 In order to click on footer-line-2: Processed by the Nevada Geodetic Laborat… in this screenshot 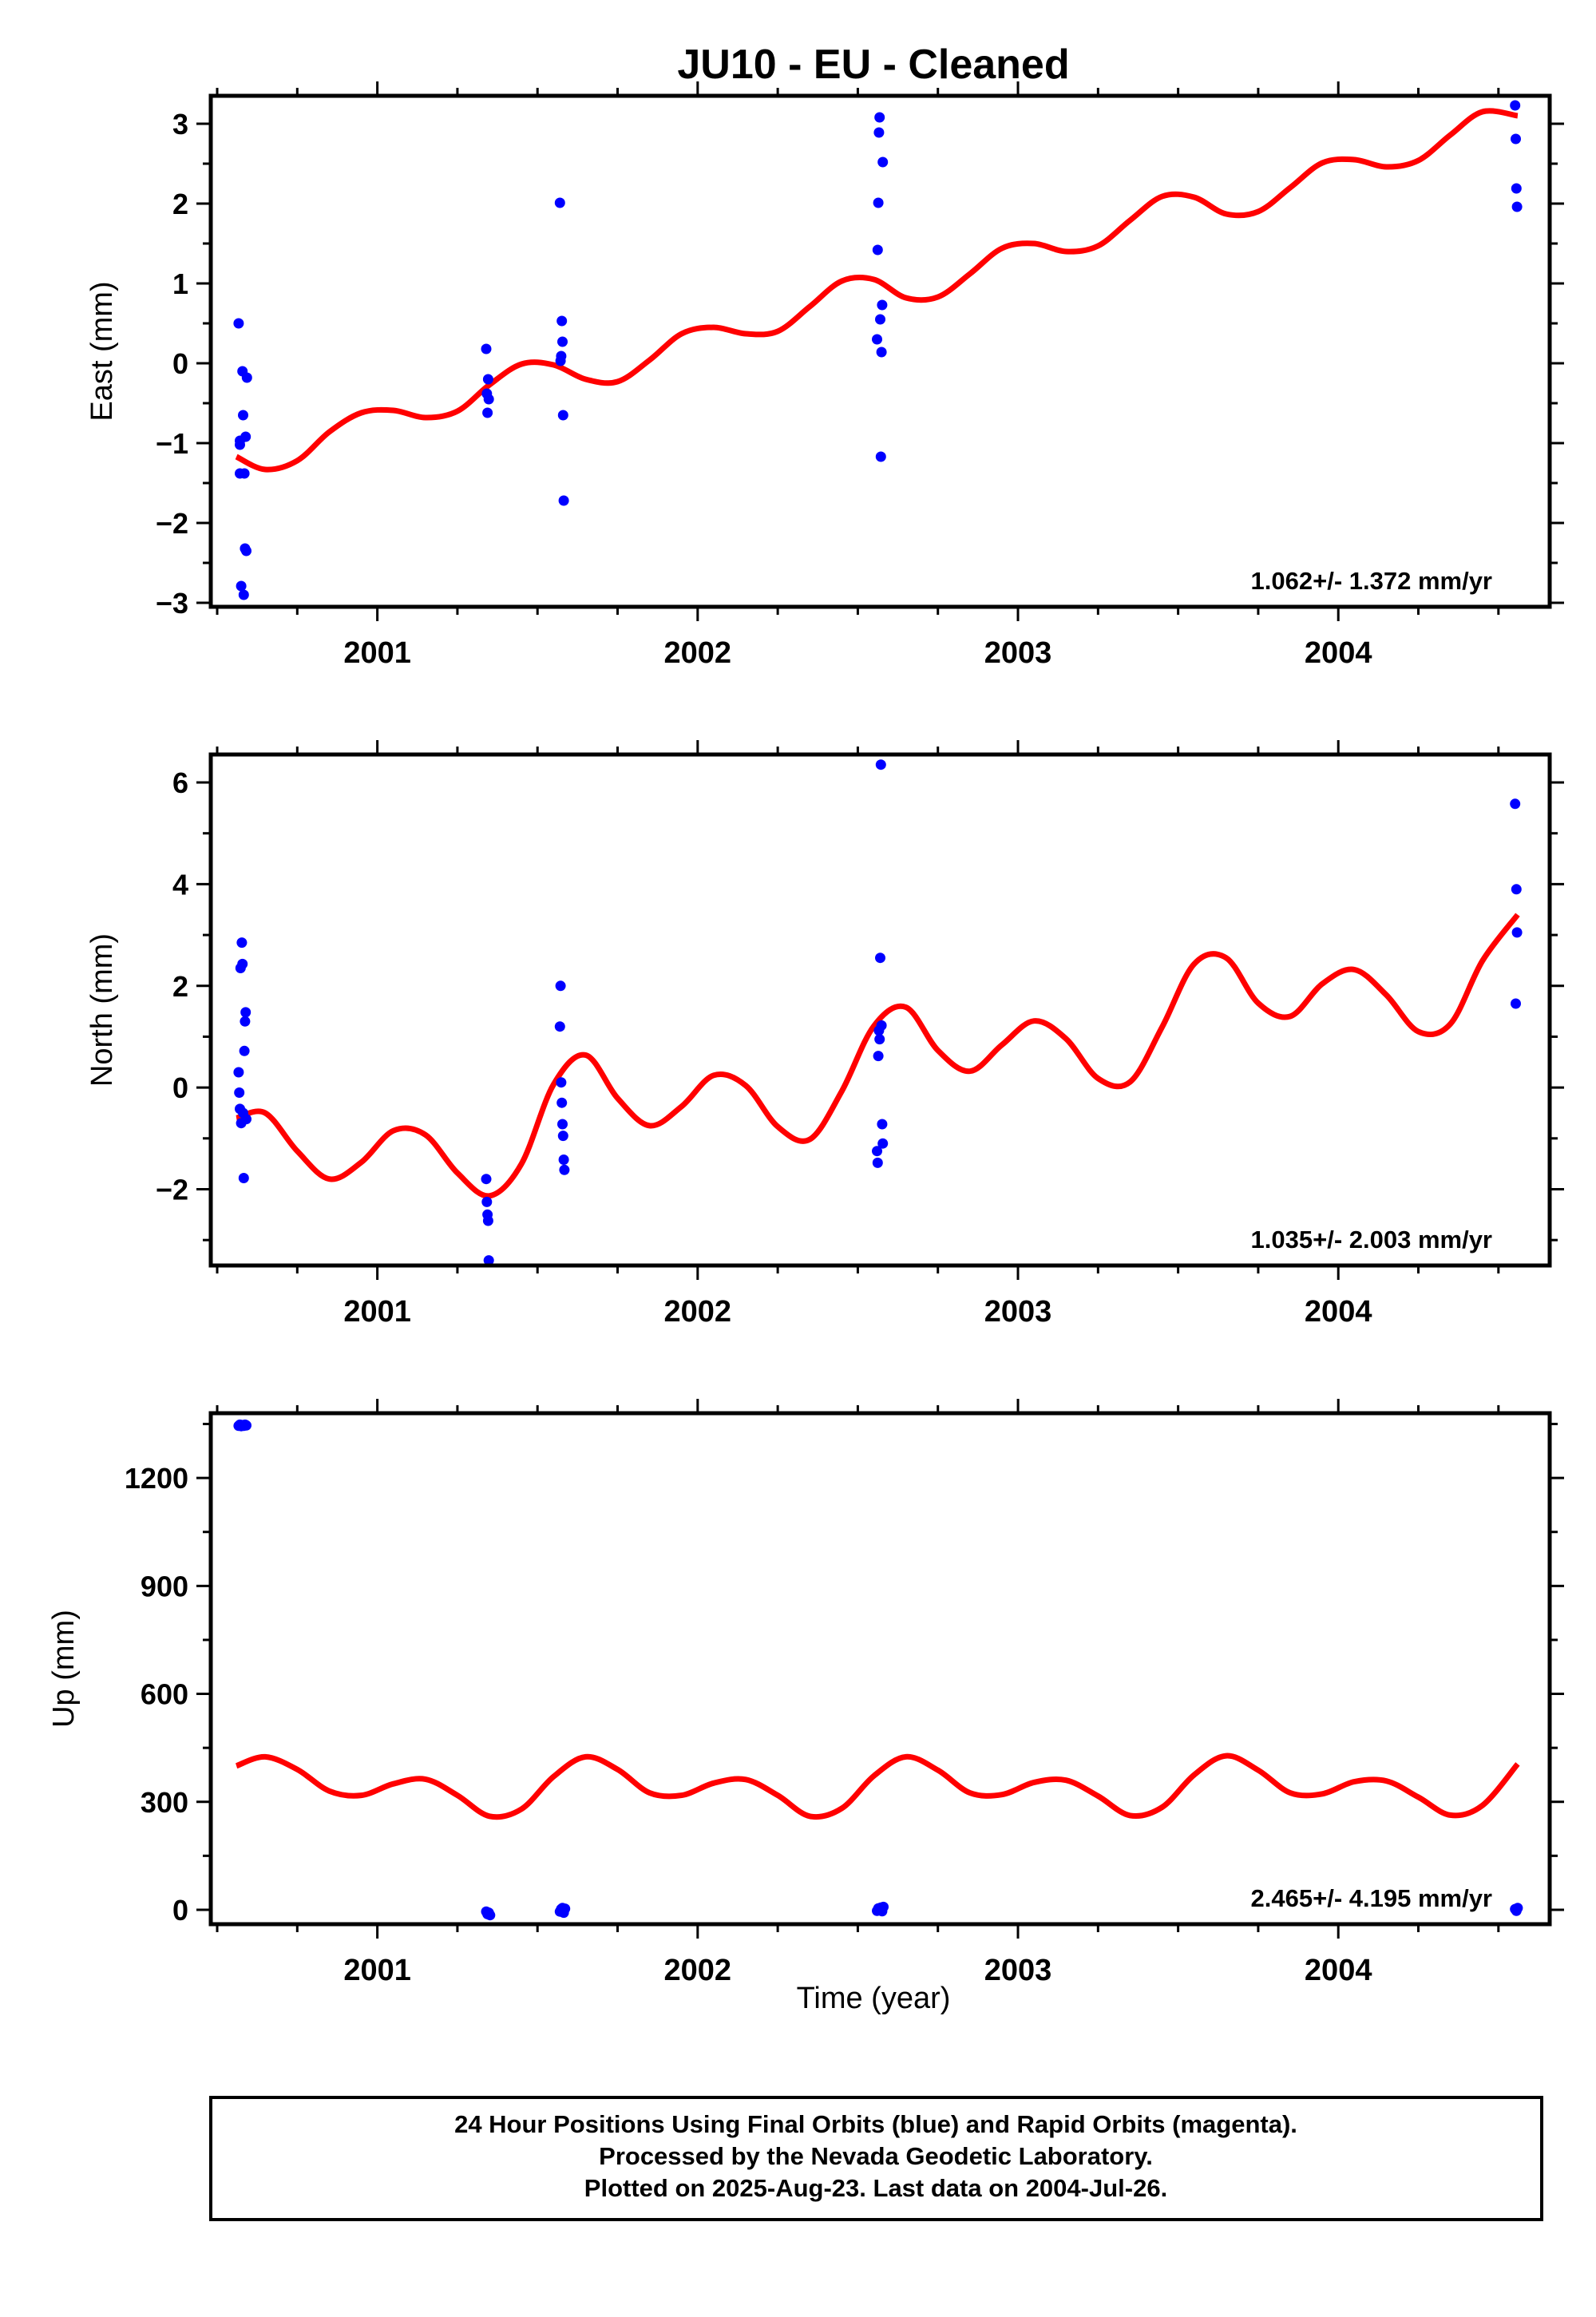, I will do `click(876, 2156)`.